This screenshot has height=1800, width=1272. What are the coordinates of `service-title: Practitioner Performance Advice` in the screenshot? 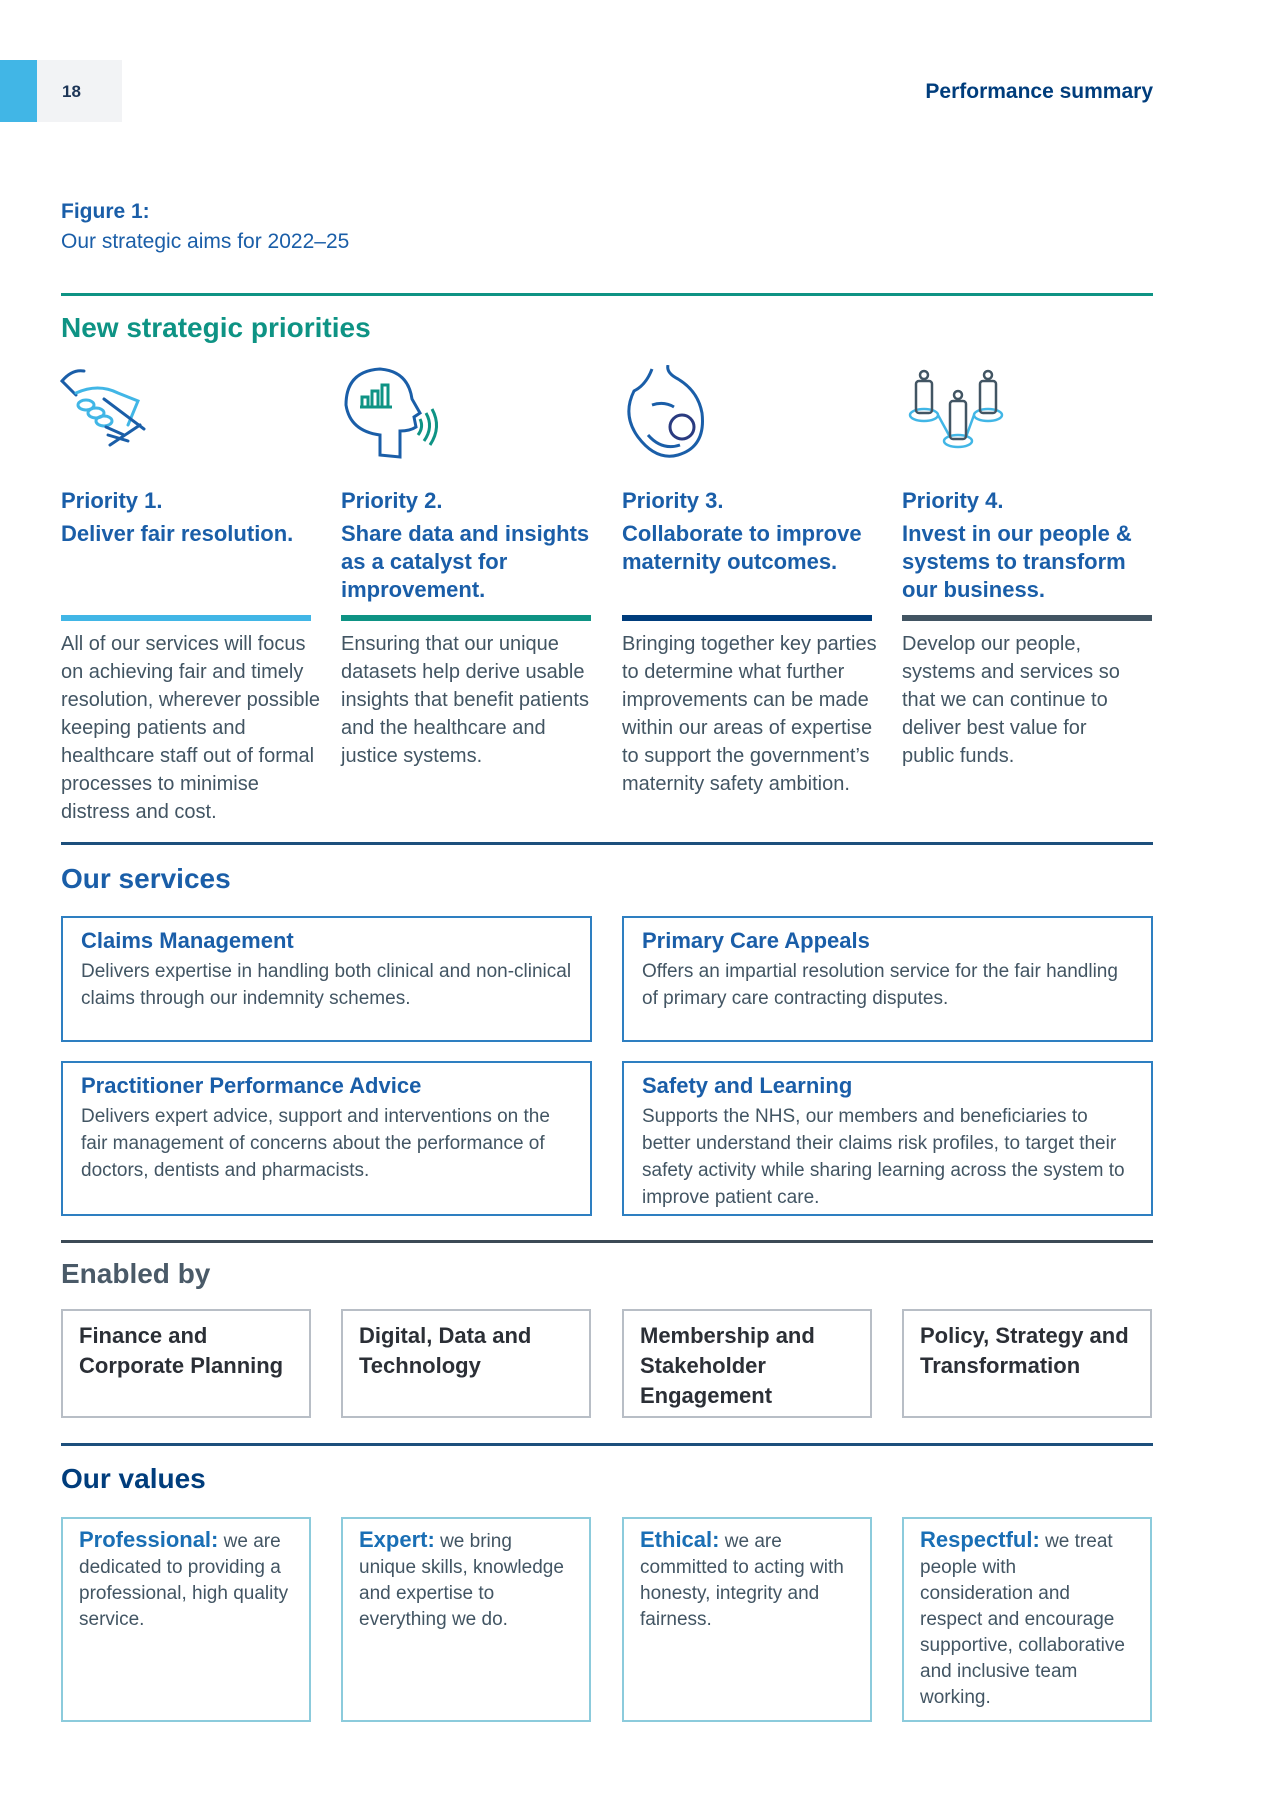 It's located at (251, 1085).